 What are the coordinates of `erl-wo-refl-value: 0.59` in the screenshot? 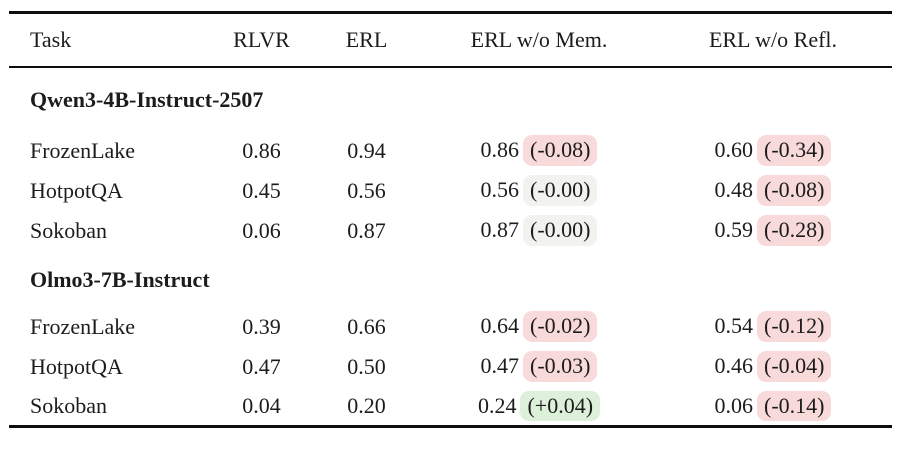 It's located at (734, 230).